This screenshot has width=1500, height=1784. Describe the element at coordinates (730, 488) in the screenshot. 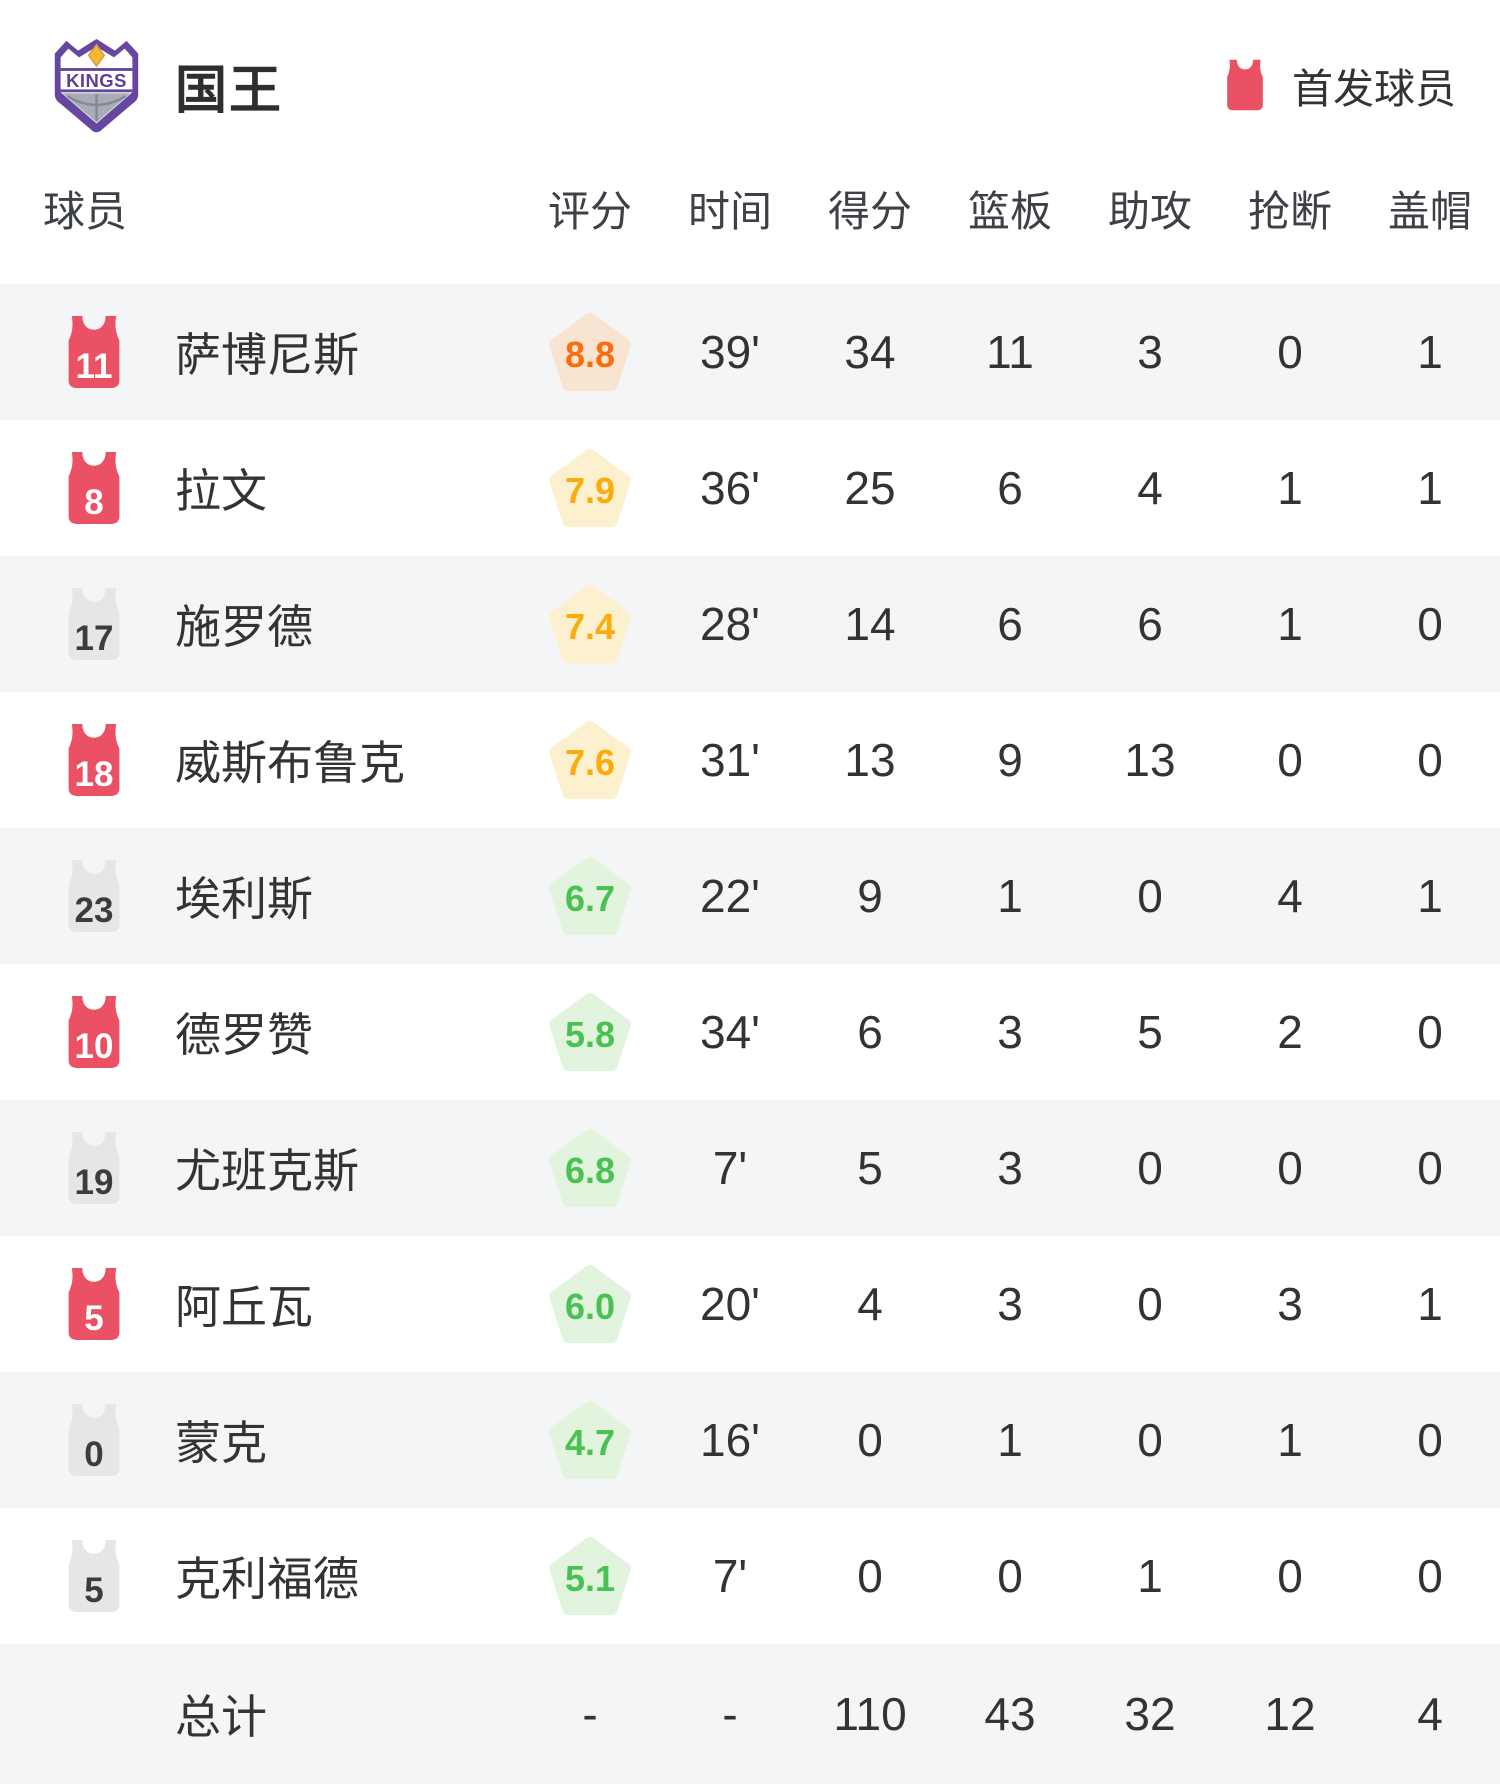

I see `stat-time: 36'` at that location.